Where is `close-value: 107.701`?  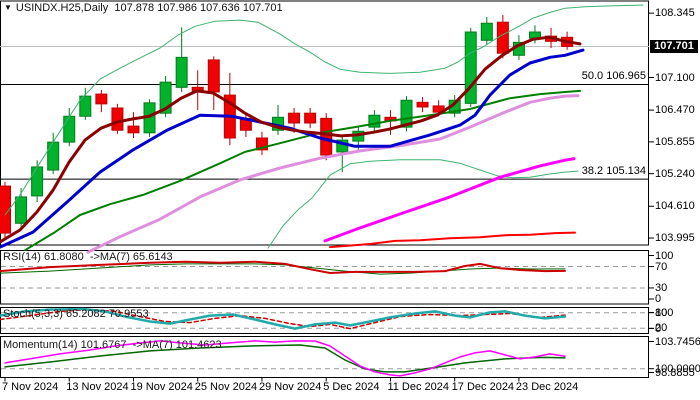 close-value: 107.701 is located at coordinates (262, 8).